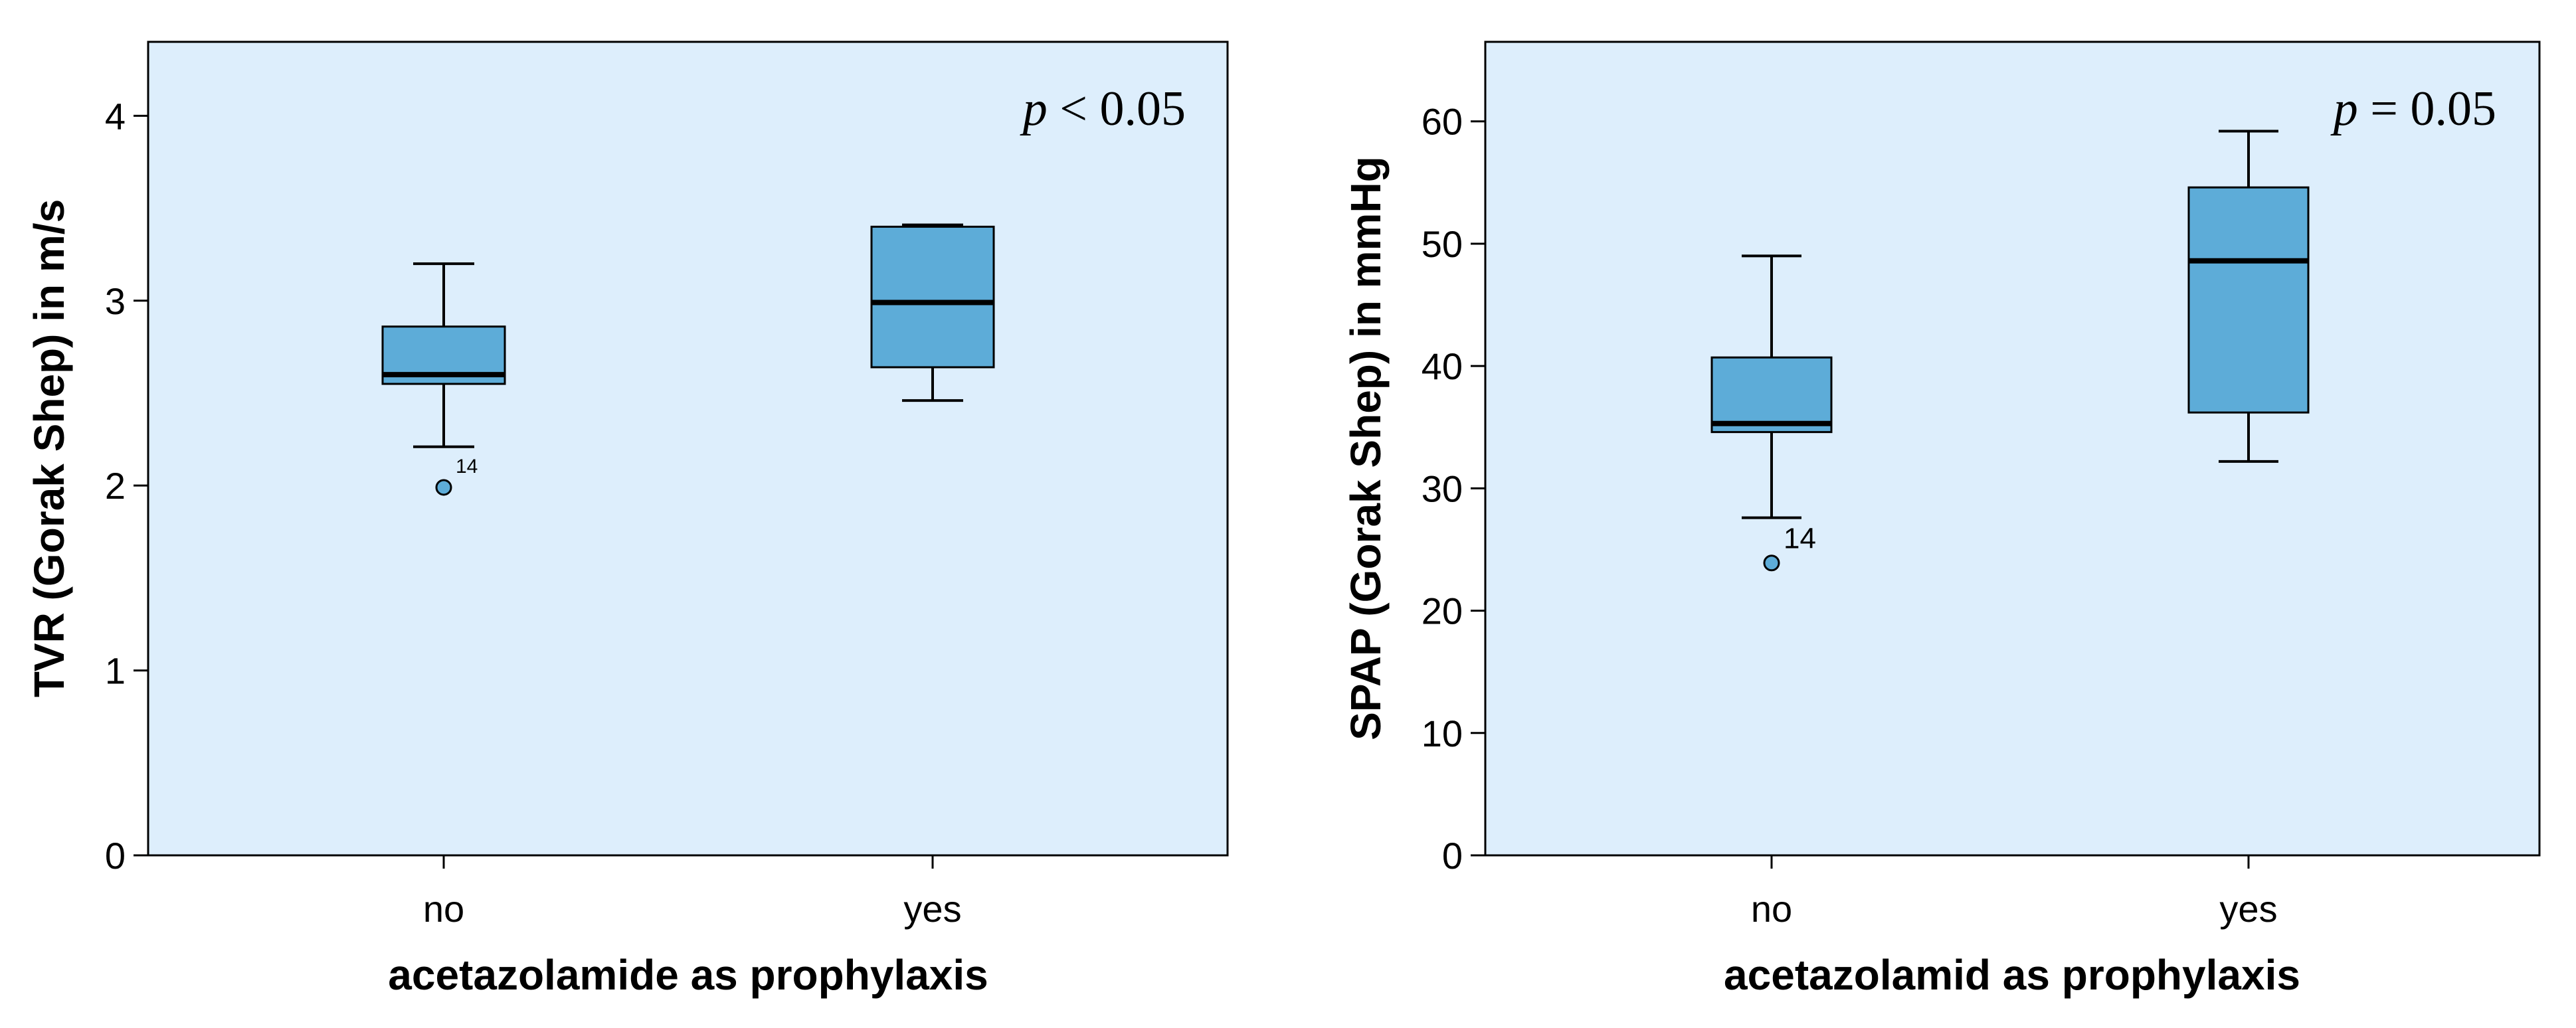 The width and height of the screenshot is (2576, 1028). Describe the element at coordinates (1442, 488) in the screenshot. I see `right-y-tick-label: 30` at that location.